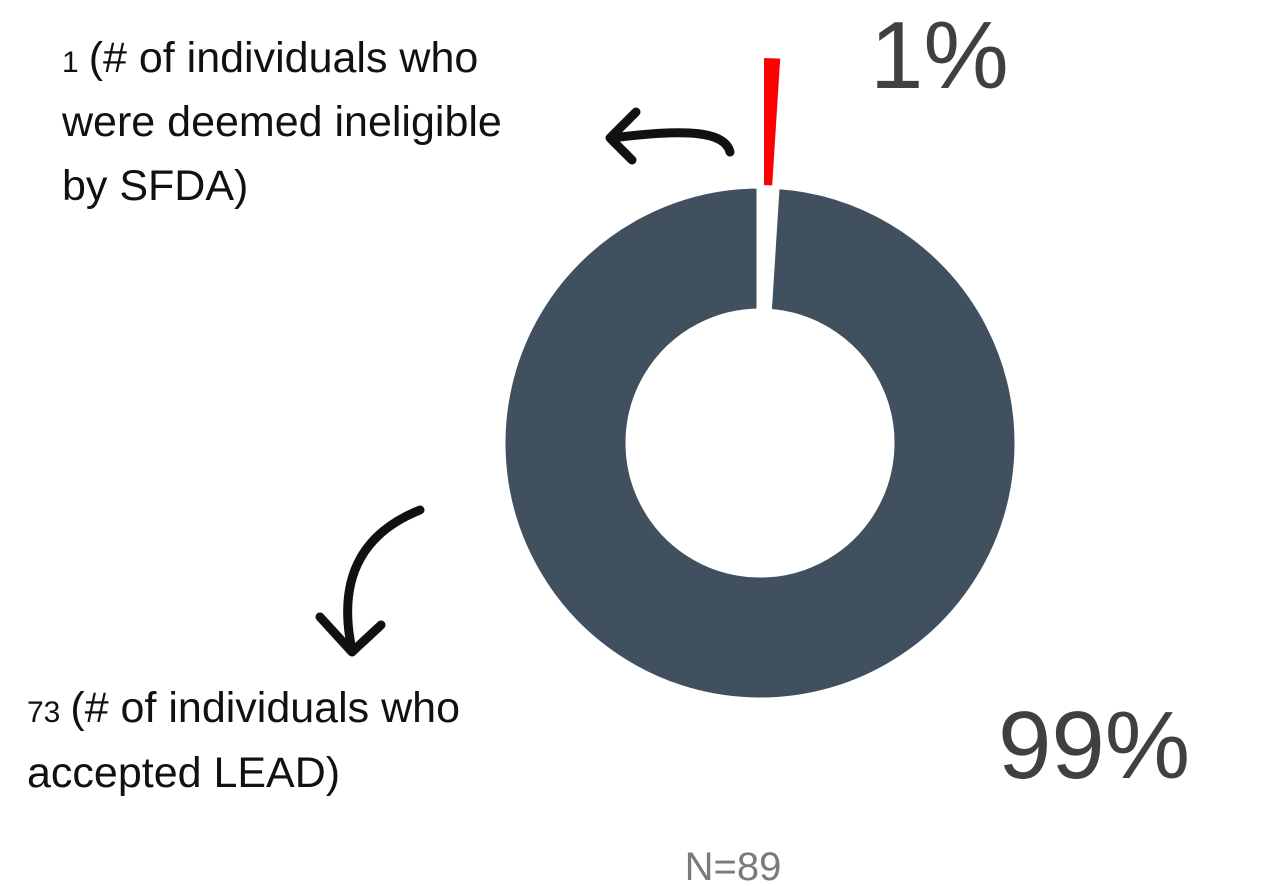 The image size is (1276, 886). I want to click on annotation-lower: 73 (# of individuals who, so click(243, 708).